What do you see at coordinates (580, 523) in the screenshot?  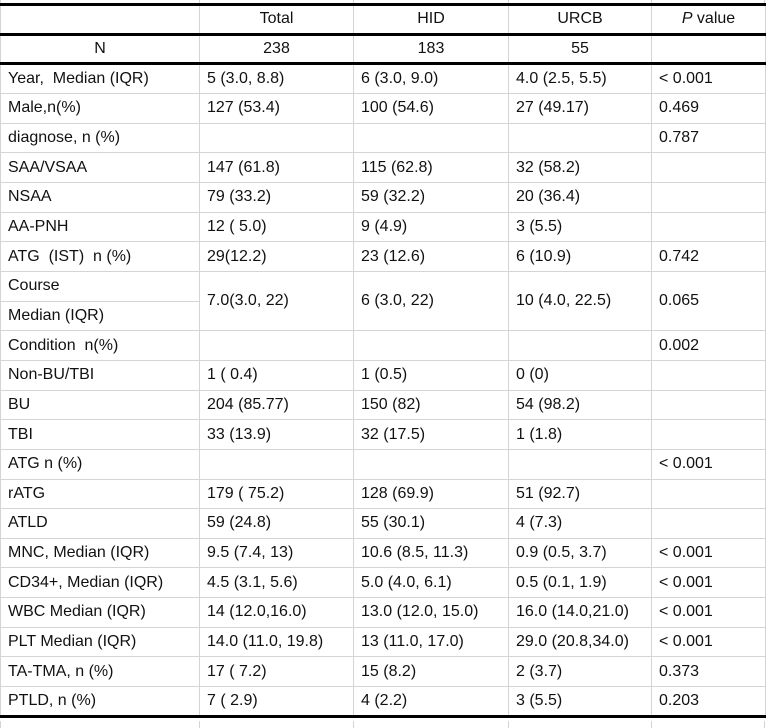 I see `cell-urcb: 4 (7.3)` at bounding box center [580, 523].